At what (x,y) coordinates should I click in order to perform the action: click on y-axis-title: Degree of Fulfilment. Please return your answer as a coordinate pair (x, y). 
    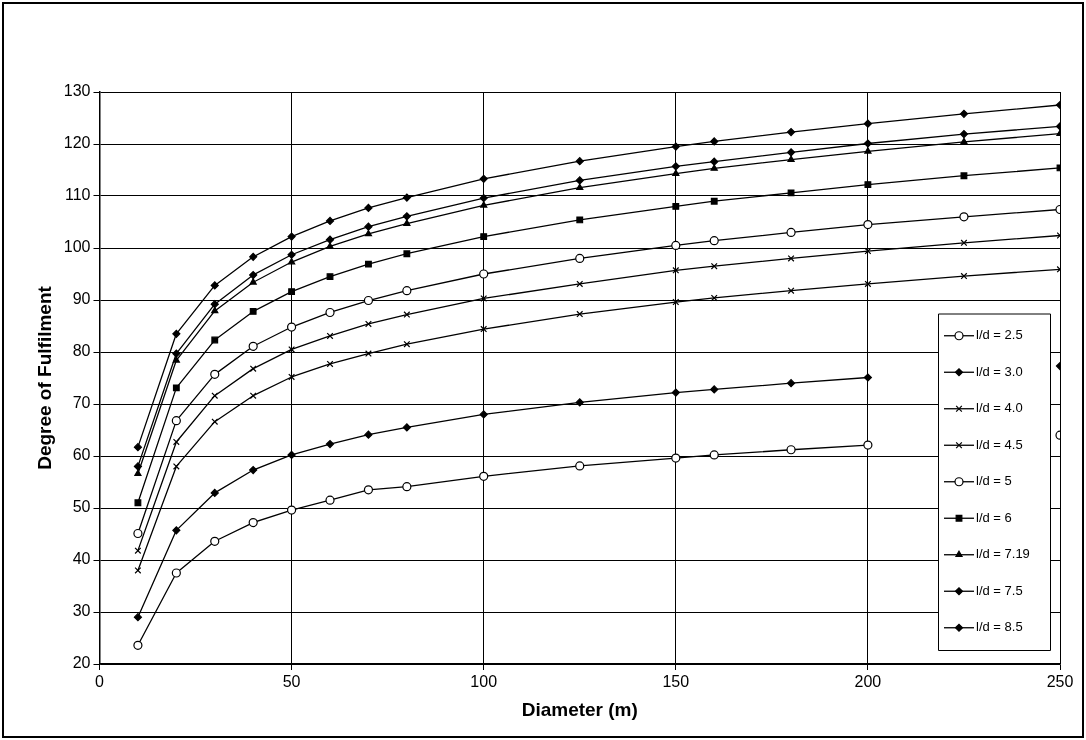
    Looking at the image, I should click on (44, 377).